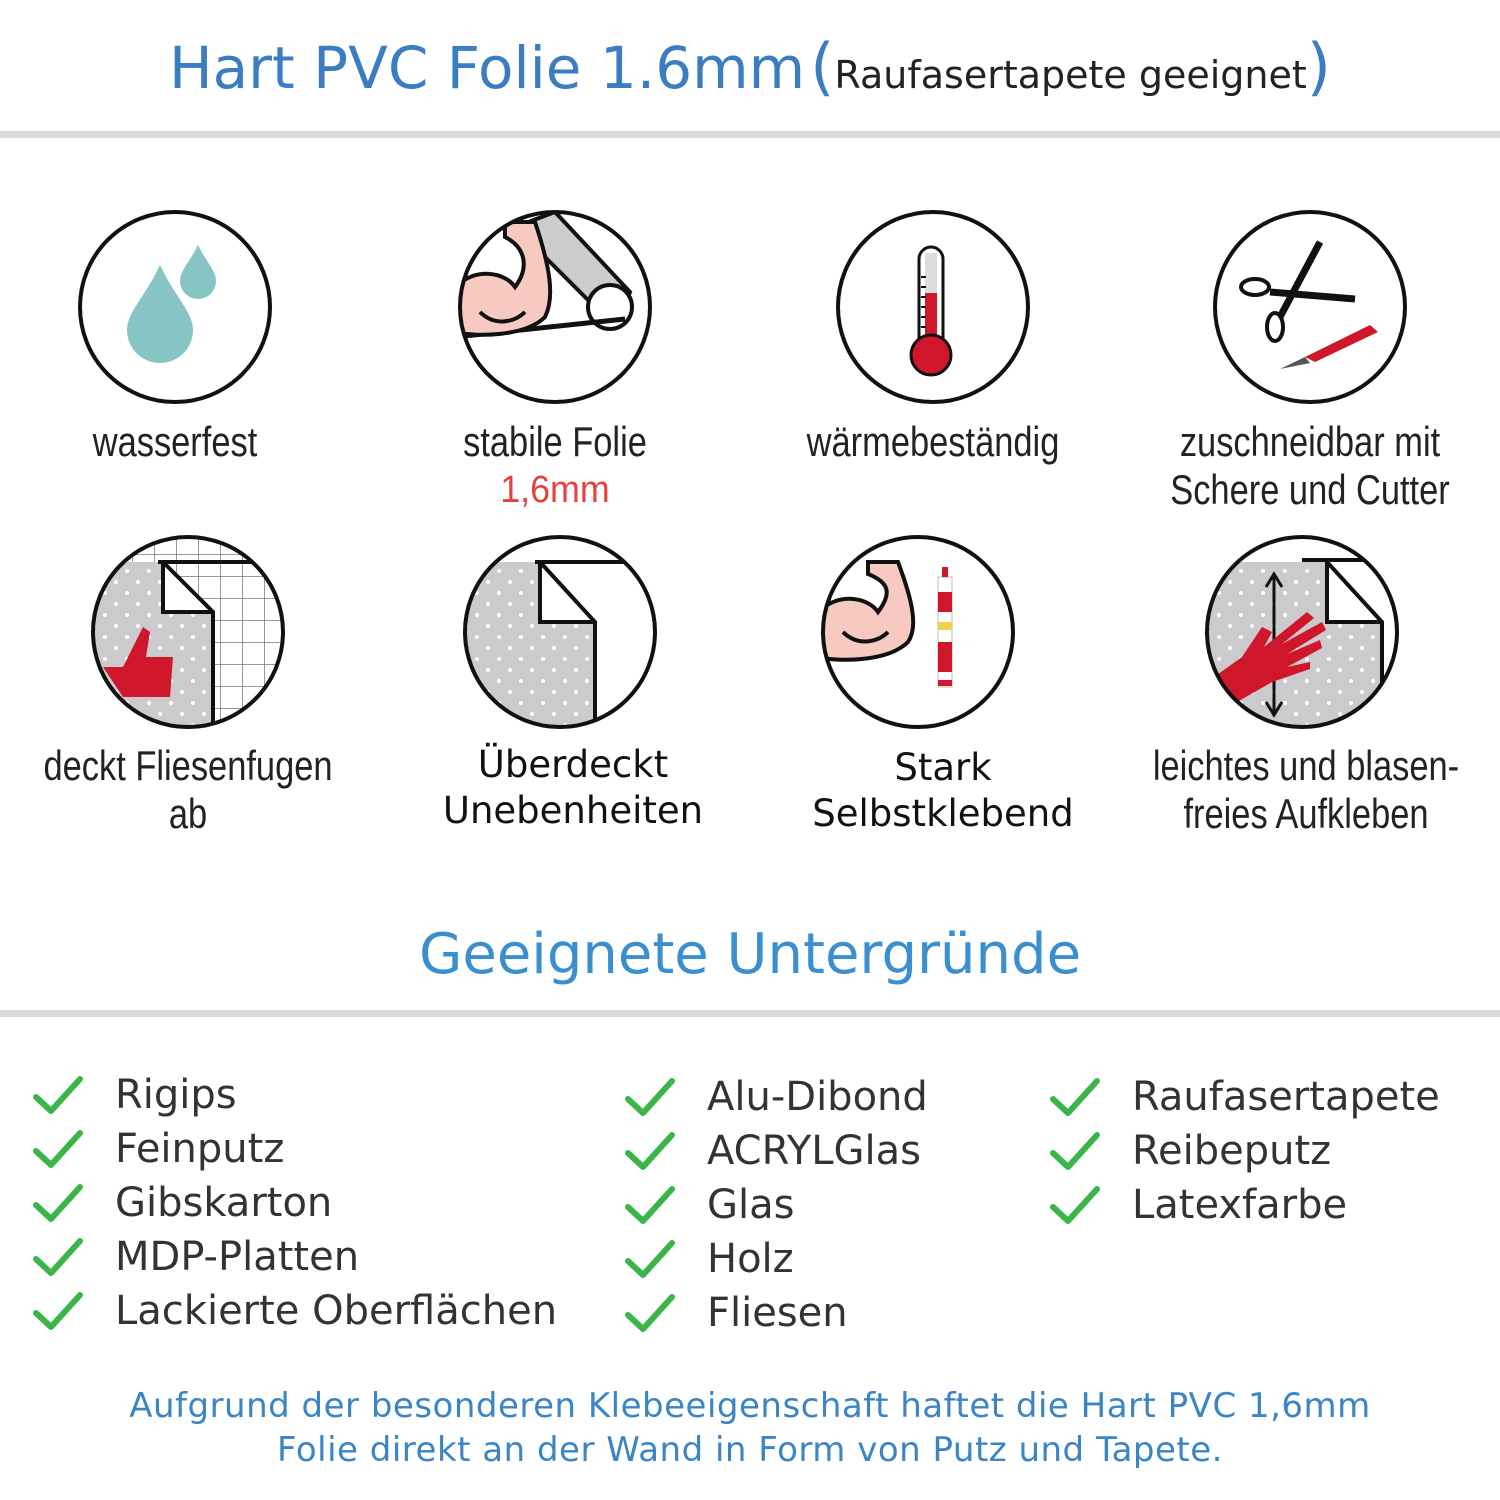  What do you see at coordinates (336, 1311) in the screenshot?
I see `surface-label: Lackierte Oberflächen` at bounding box center [336, 1311].